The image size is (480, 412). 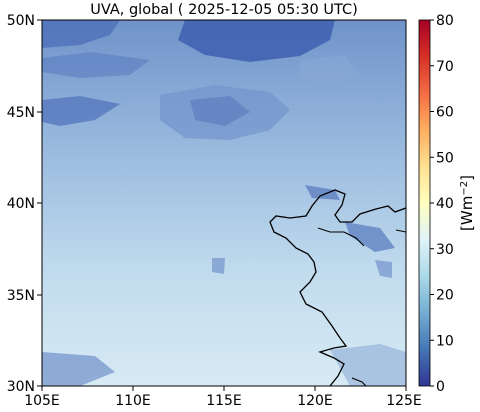 I want to click on x-tick-label: 115E, so click(x=224, y=401).